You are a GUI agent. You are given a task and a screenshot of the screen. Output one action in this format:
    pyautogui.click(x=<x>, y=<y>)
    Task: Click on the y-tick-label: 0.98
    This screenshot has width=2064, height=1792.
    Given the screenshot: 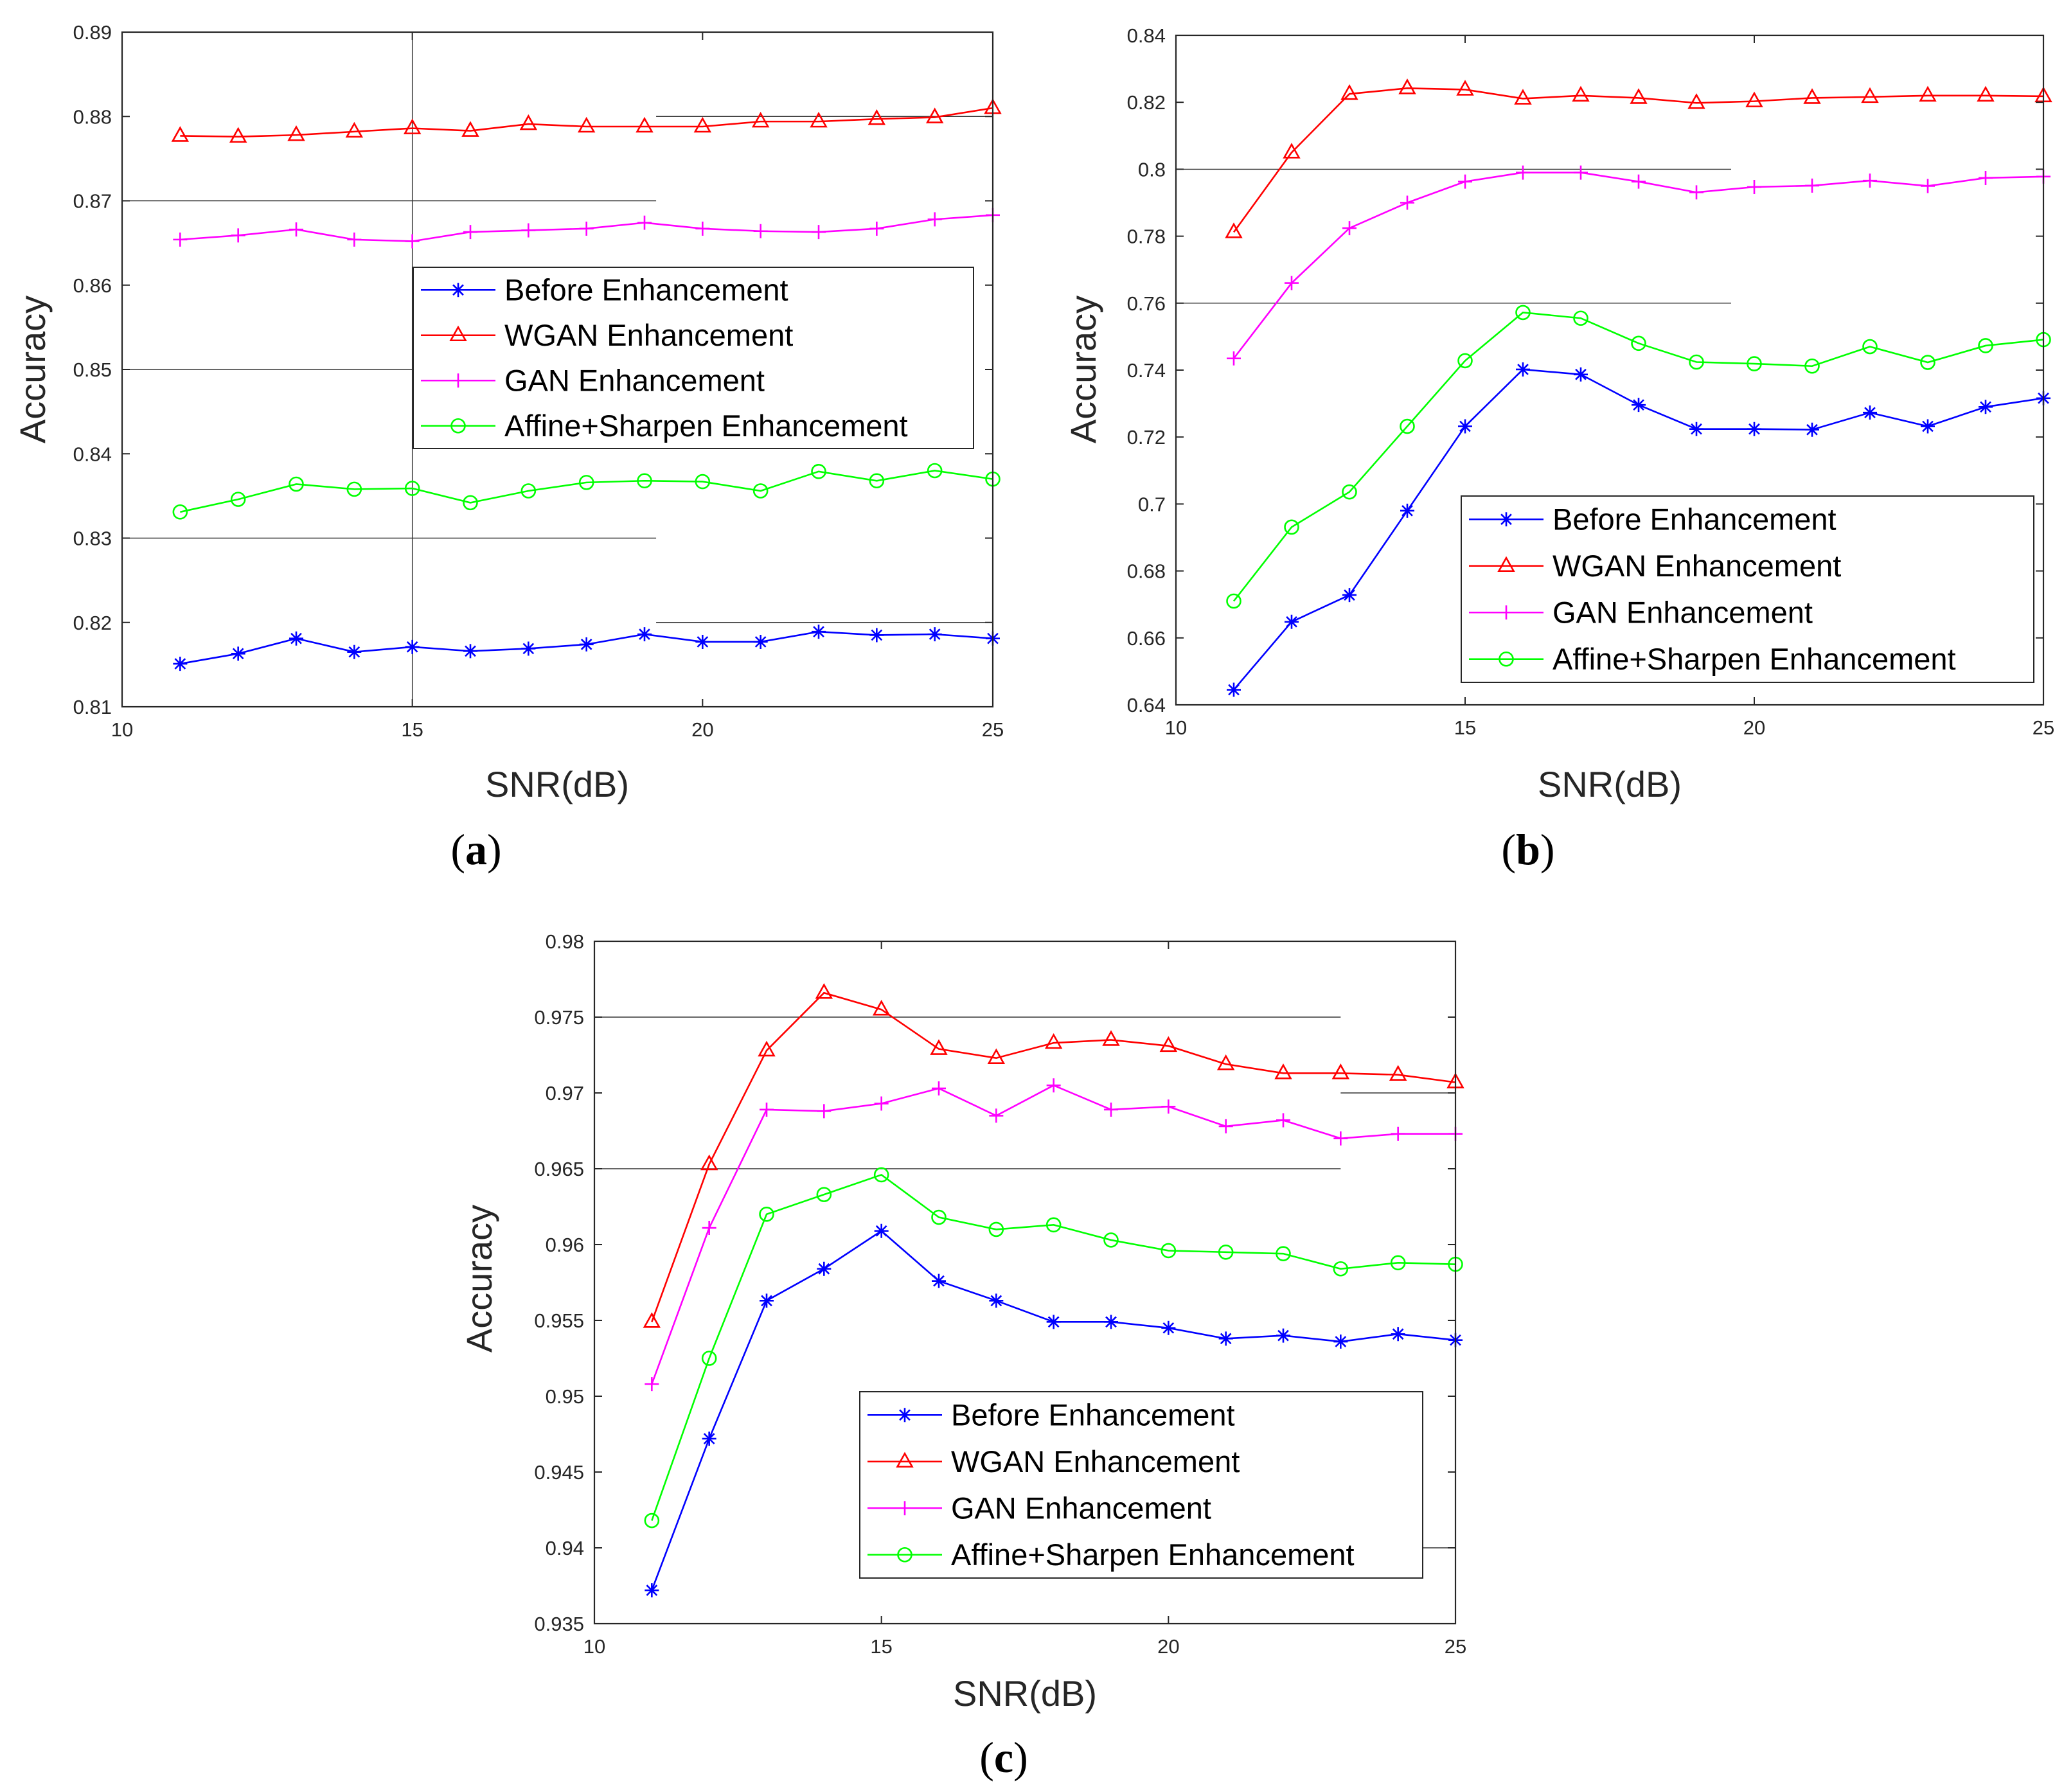 What is the action you would take?
    pyautogui.click(x=565, y=941)
    